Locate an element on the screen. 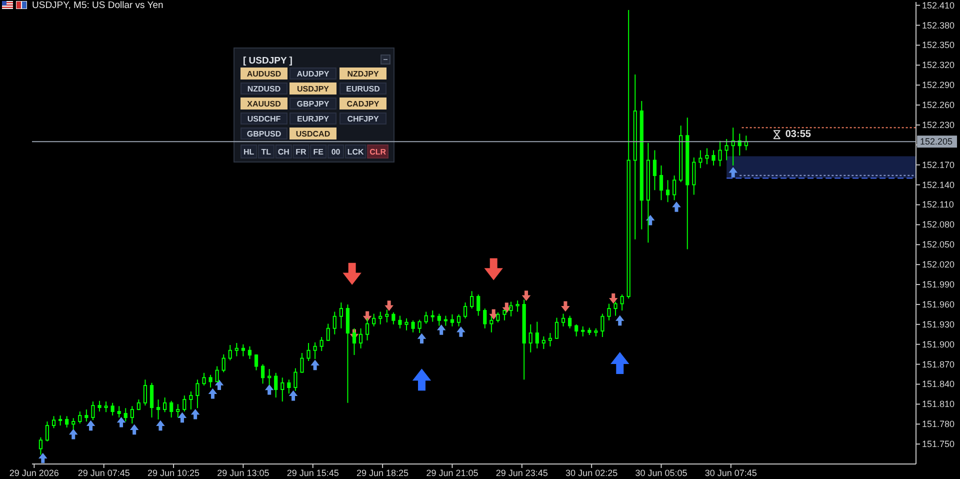 This screenshot has width=960, height=479. y-tick-label: 152.290 is located at coordinates (938, 85).